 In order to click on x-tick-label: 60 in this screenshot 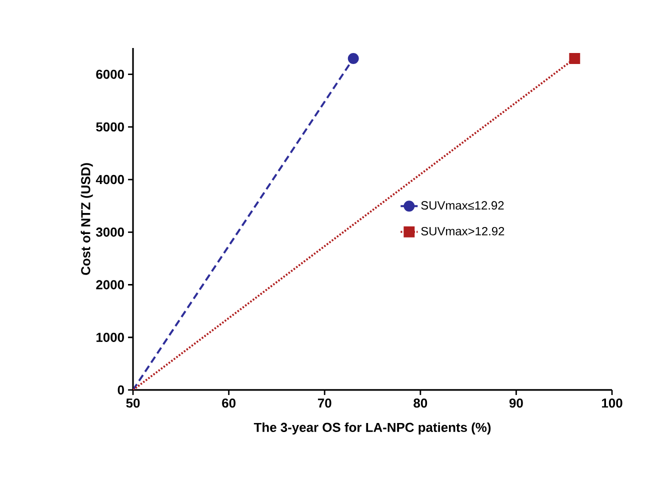, I will do `click(229, 403)`.